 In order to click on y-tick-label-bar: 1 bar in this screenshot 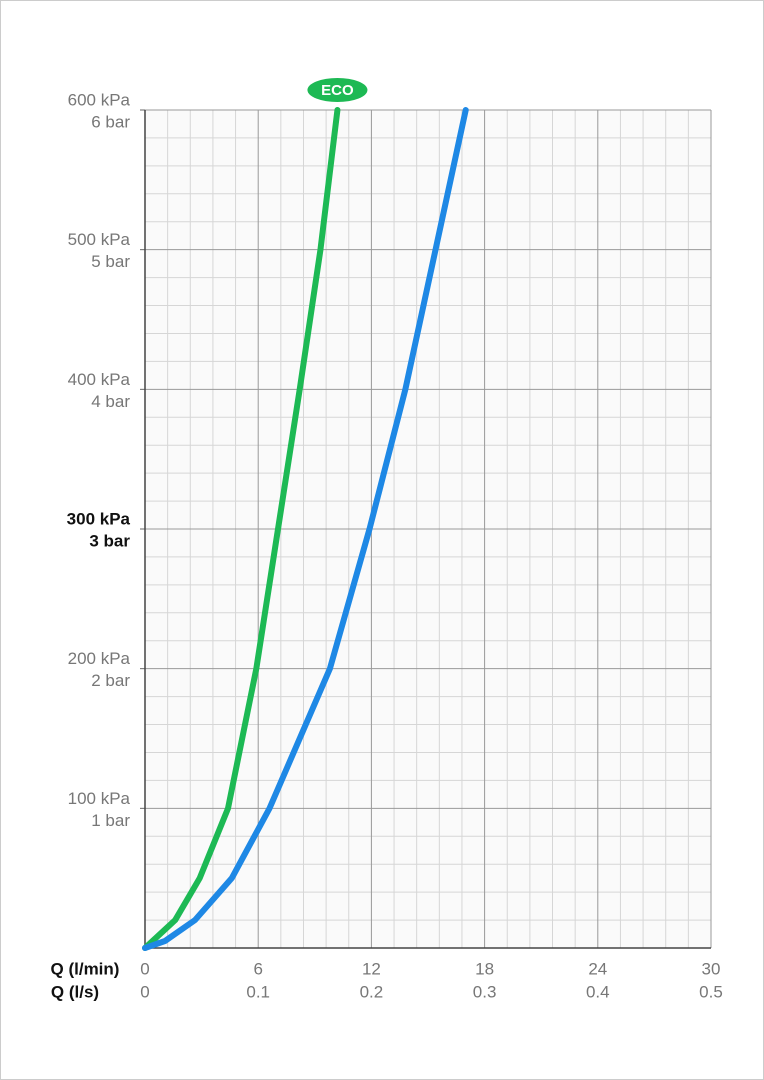, I will do `click(110, 820)`.